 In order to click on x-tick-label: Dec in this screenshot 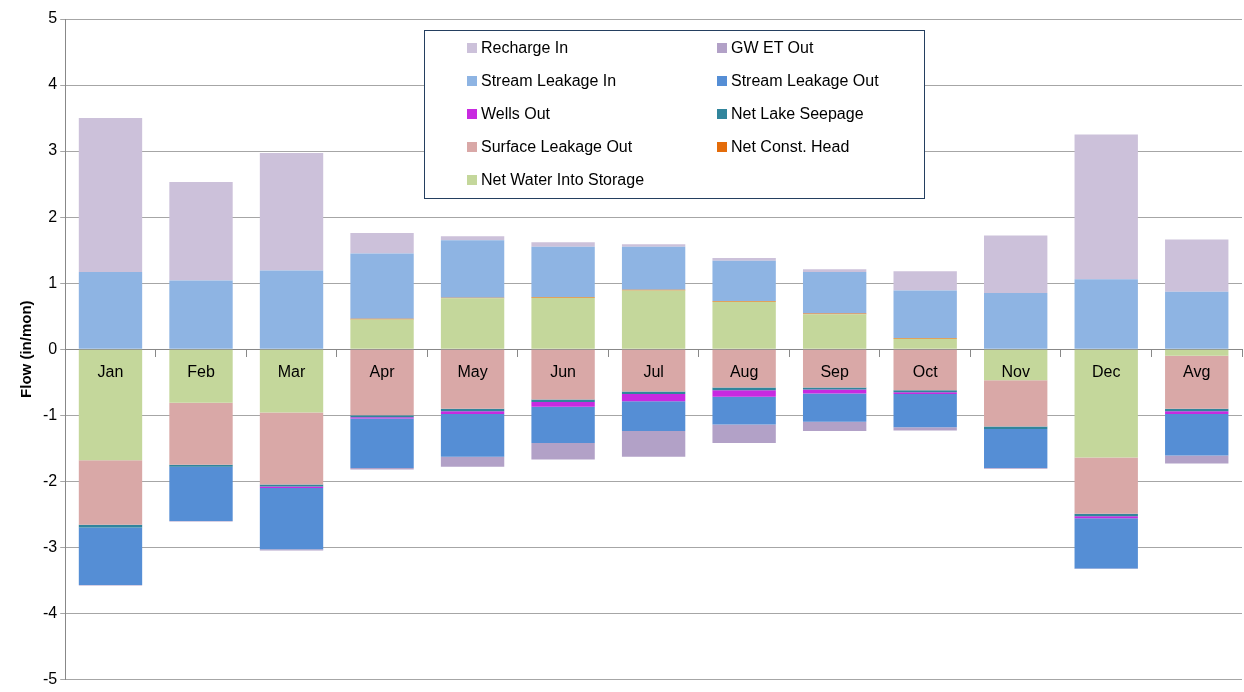, I will do `click(1106, 371)`.